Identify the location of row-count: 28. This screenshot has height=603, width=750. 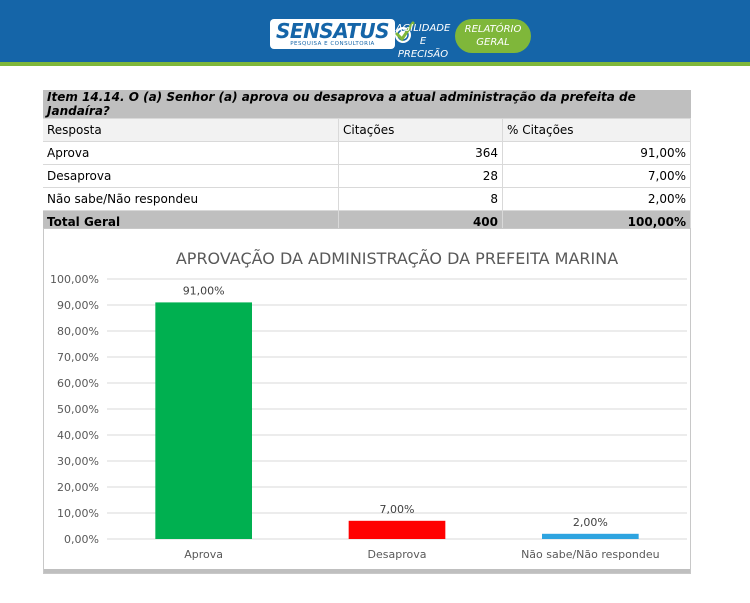
(420, 176).